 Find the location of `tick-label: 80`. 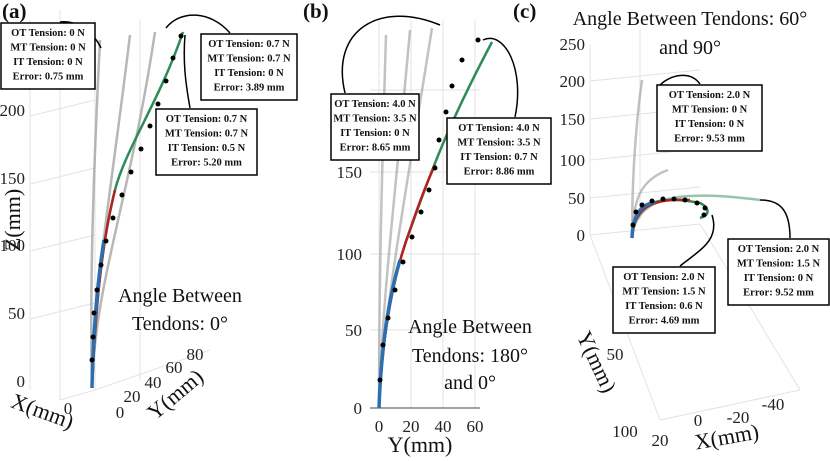

tick-label: 80 is located at coordinates (195, 354).